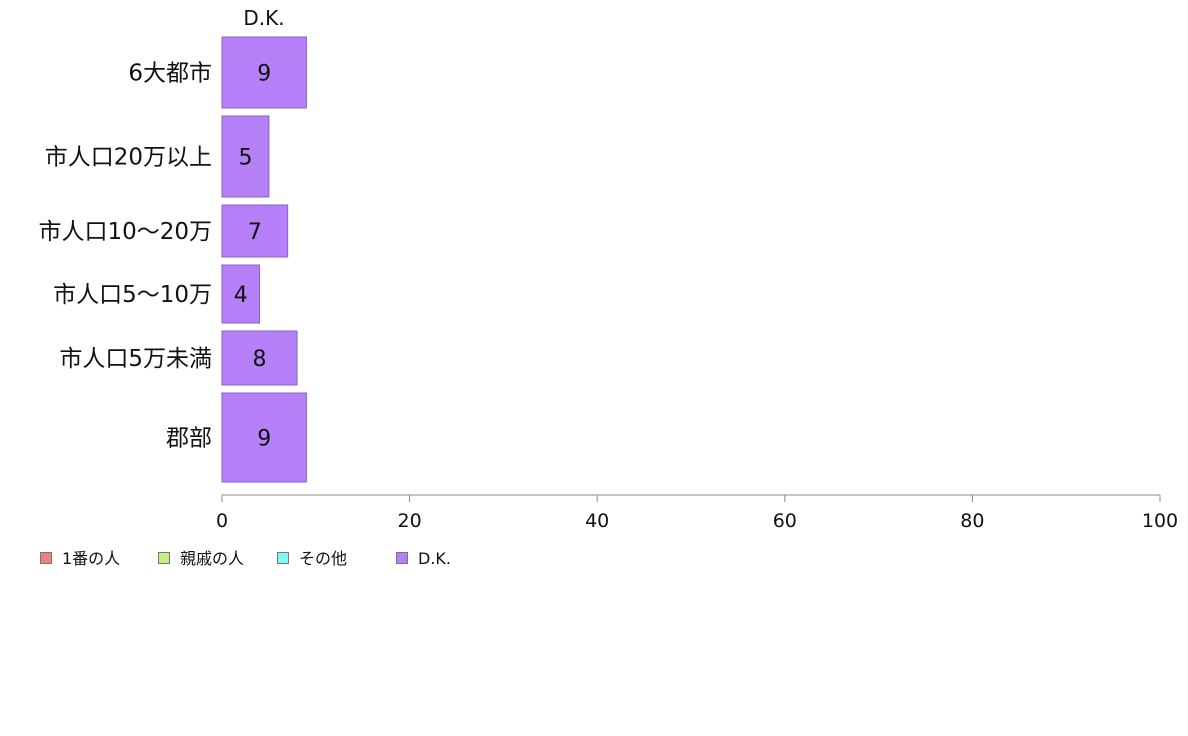 The height and width of the screenshot is (736, 1188). What do you see at coordinates (132, 295) in the screenshot?
I see `category-label: 市人口5～10万` at bounding box center [132, 295].